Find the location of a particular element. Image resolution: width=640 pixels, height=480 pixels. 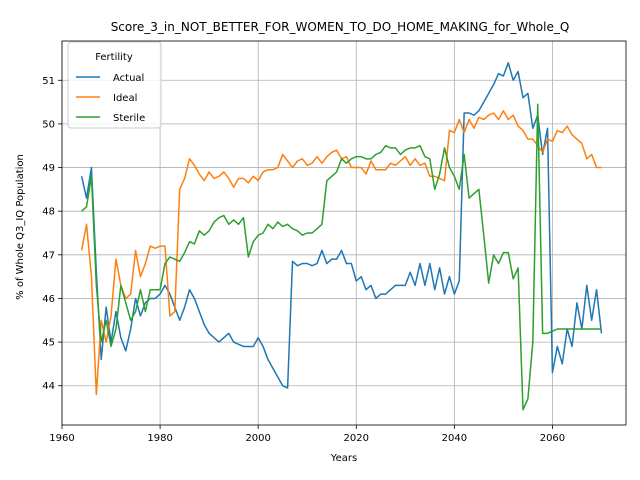

x-axis-label: Years is located at coordinates (343, 458).